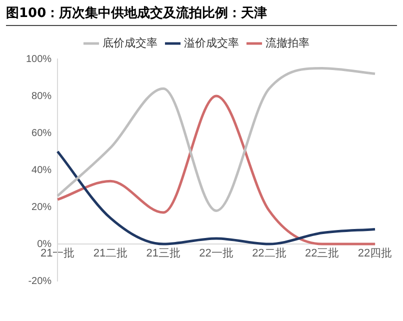 This screenshot has width=403, height=321. I want to click on x-tick-label: 22三批, so click(322, 254).